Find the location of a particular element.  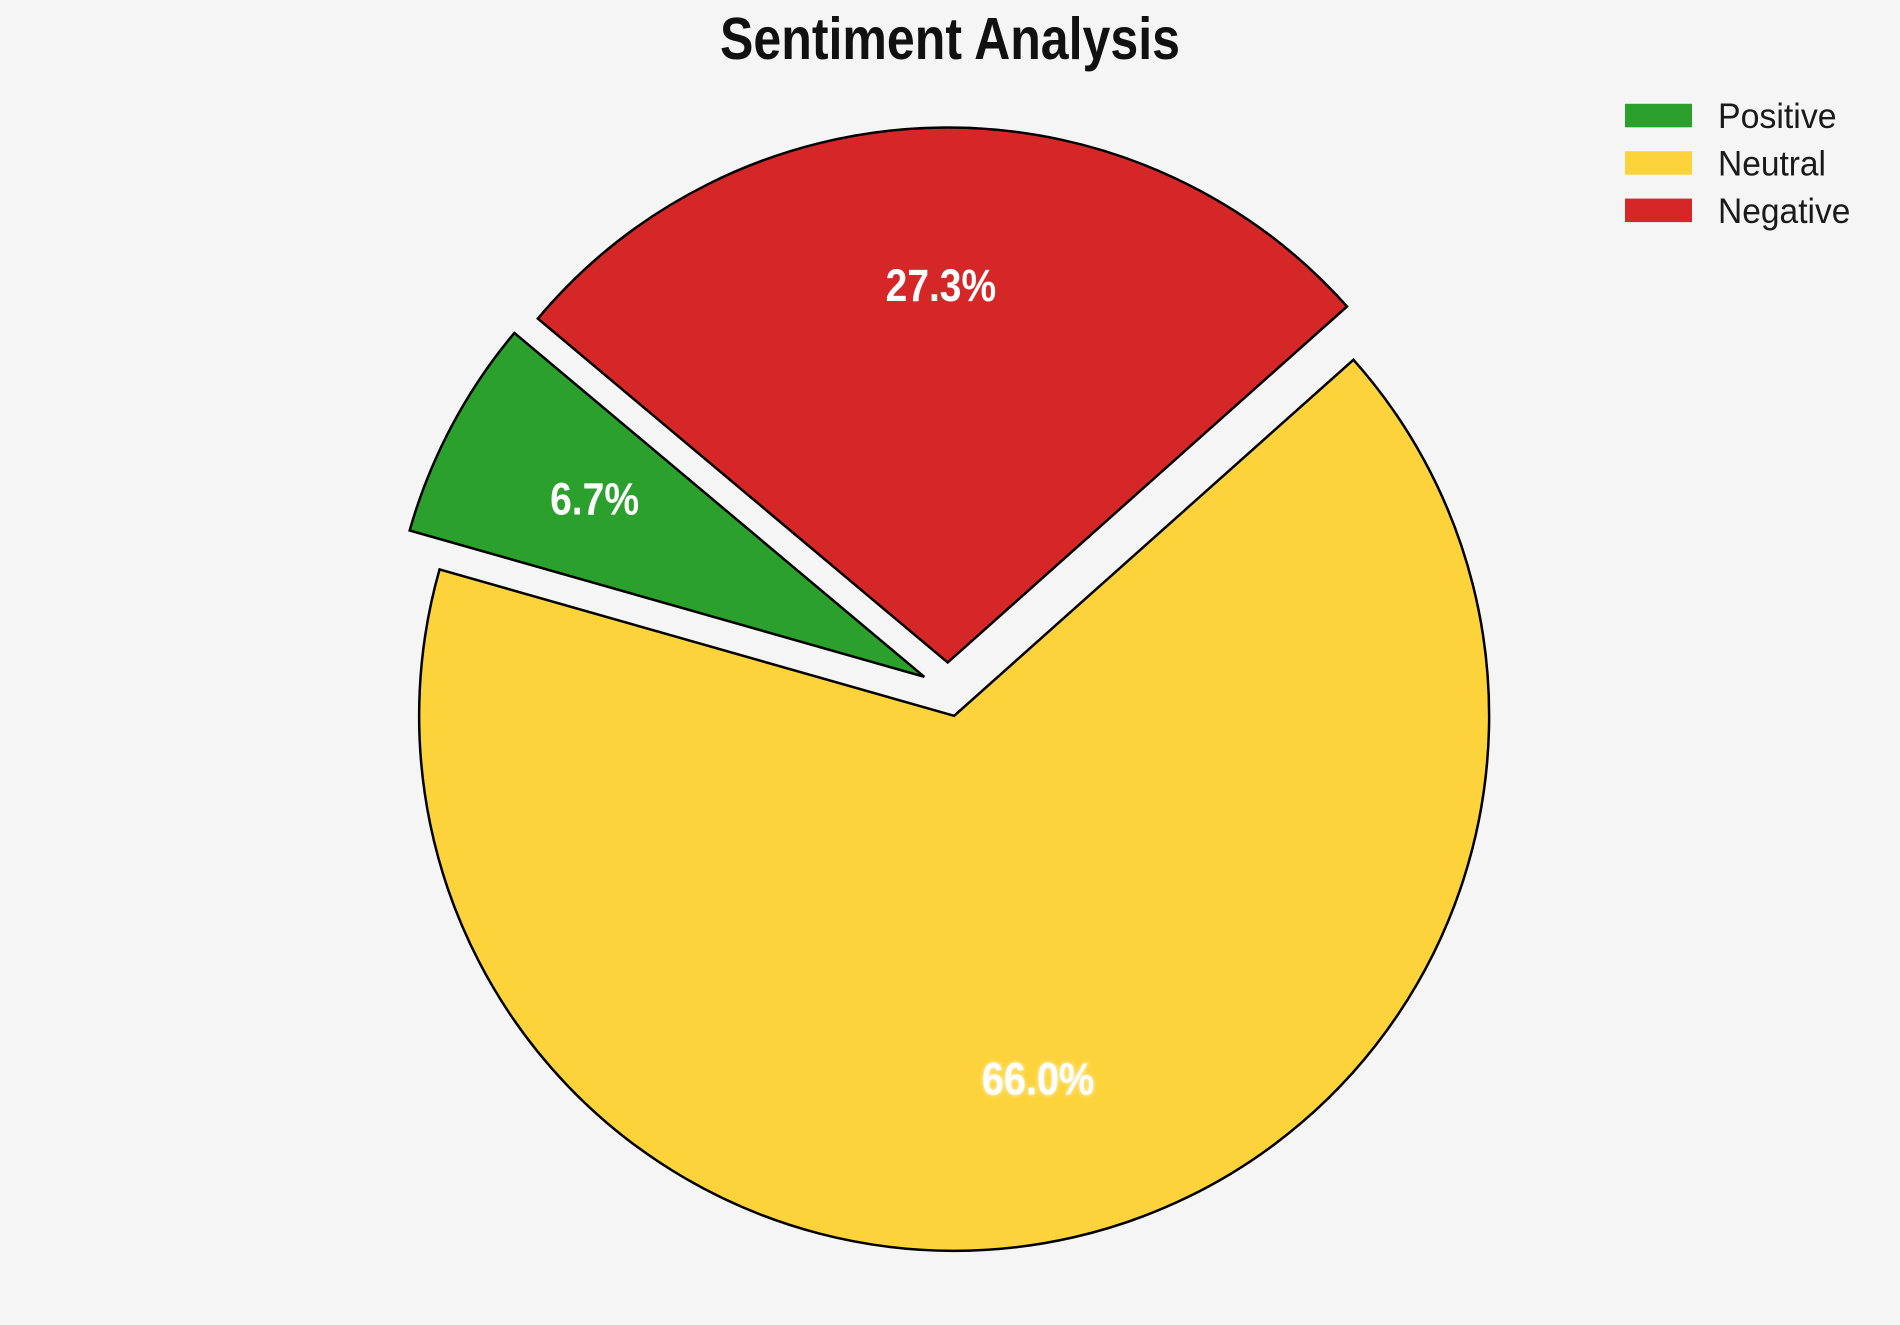

svg-text: Positive is located at coordinates (1777, 116).